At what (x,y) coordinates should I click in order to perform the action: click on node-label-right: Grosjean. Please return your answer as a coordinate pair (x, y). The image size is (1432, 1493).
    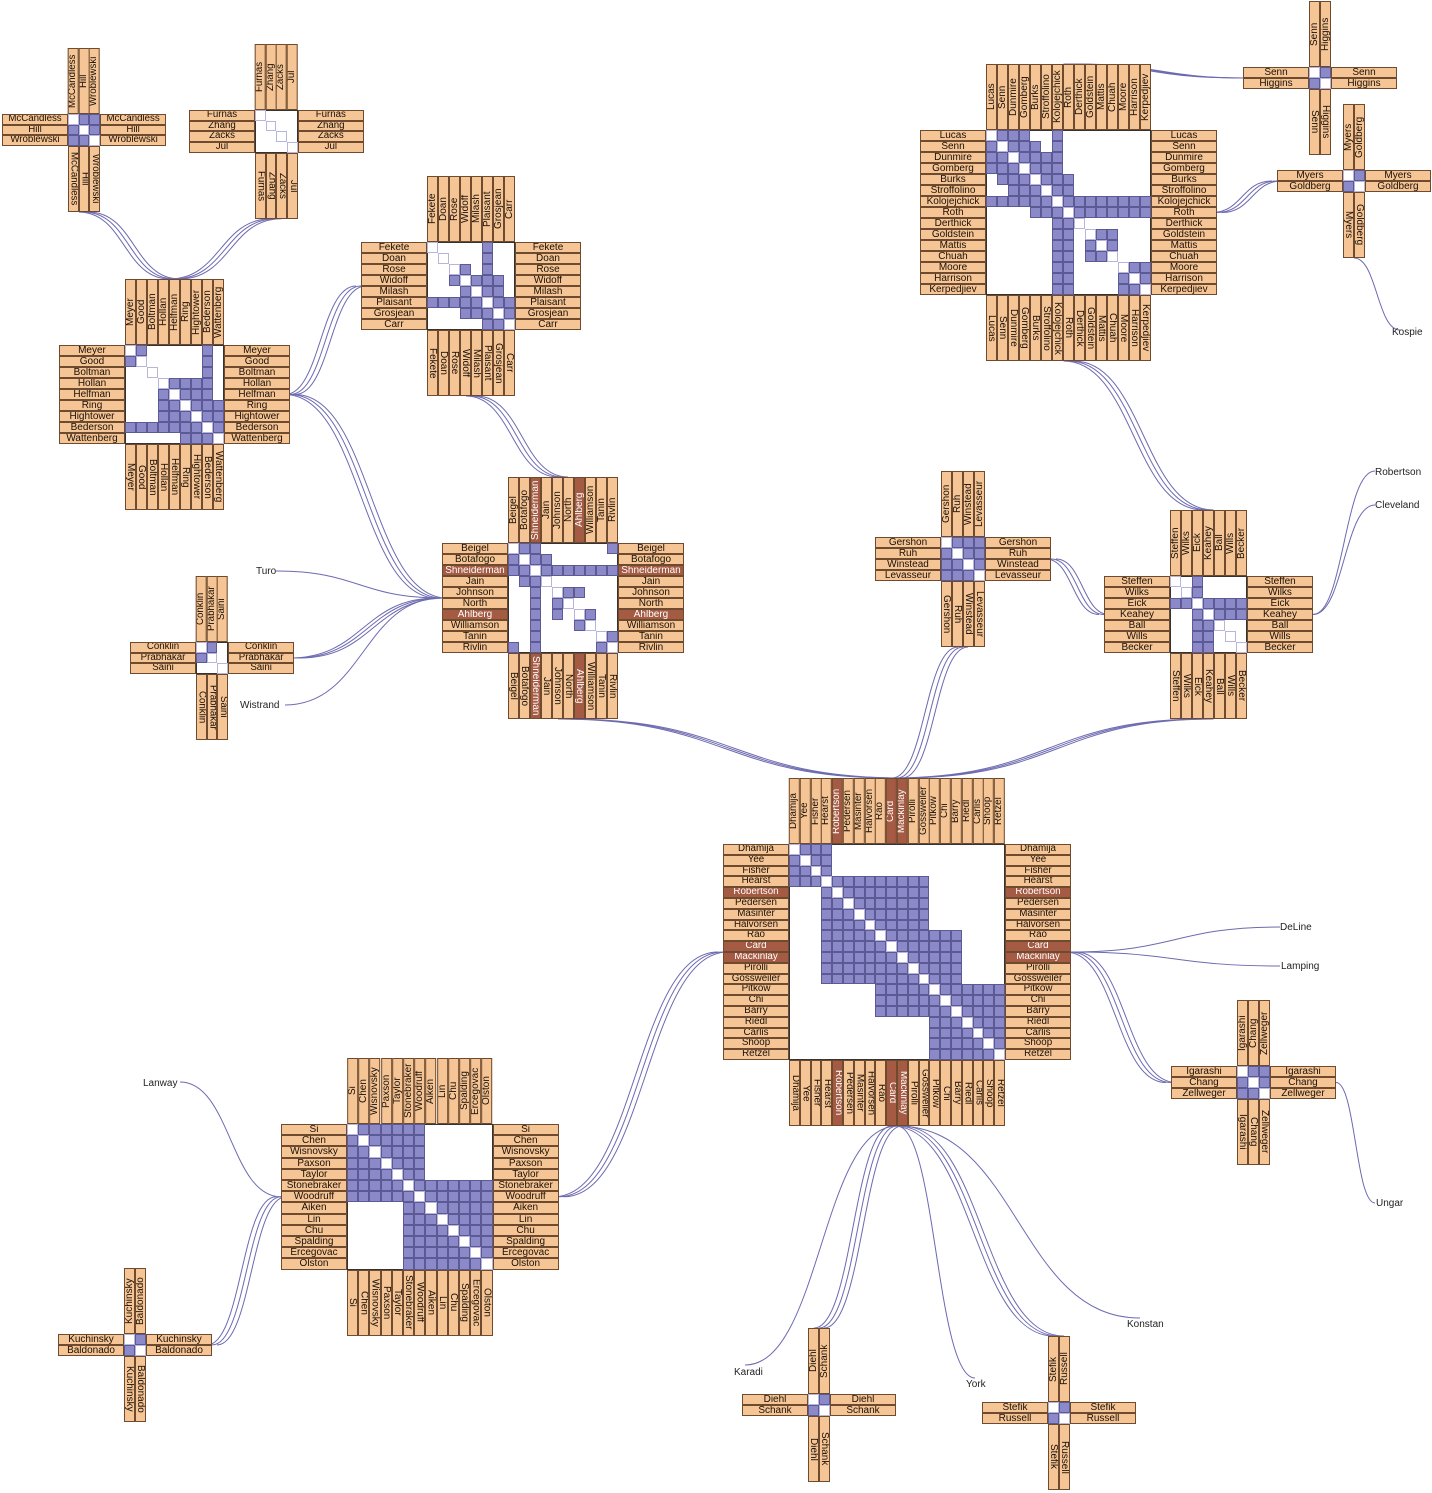
    Looking at the image, I should click on (548, 313).